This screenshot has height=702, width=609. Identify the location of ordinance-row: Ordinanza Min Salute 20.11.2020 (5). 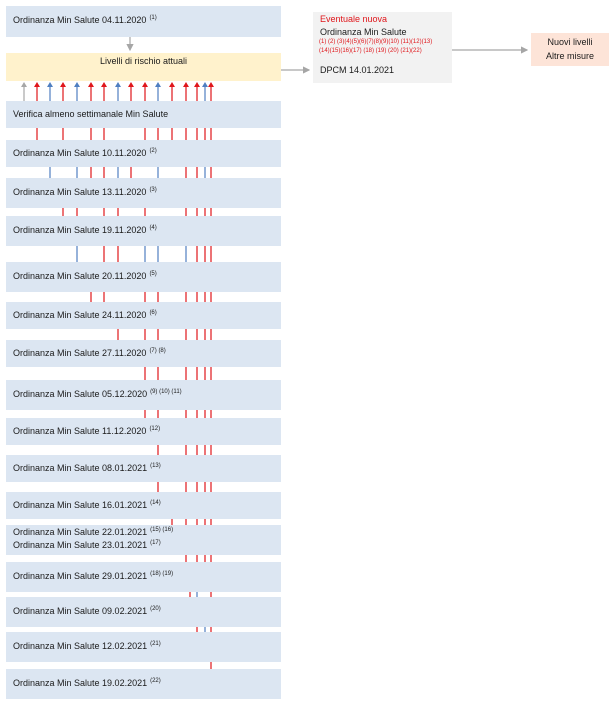
(143, 277).